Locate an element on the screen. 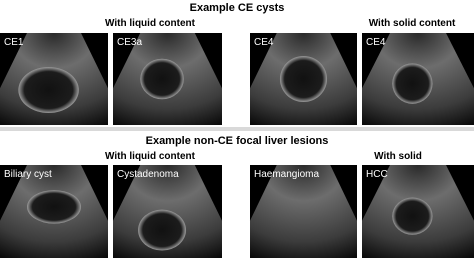 The width and height of the screenshot is (474, 258). image-label: CE3a is located at coordinates (129, 42).